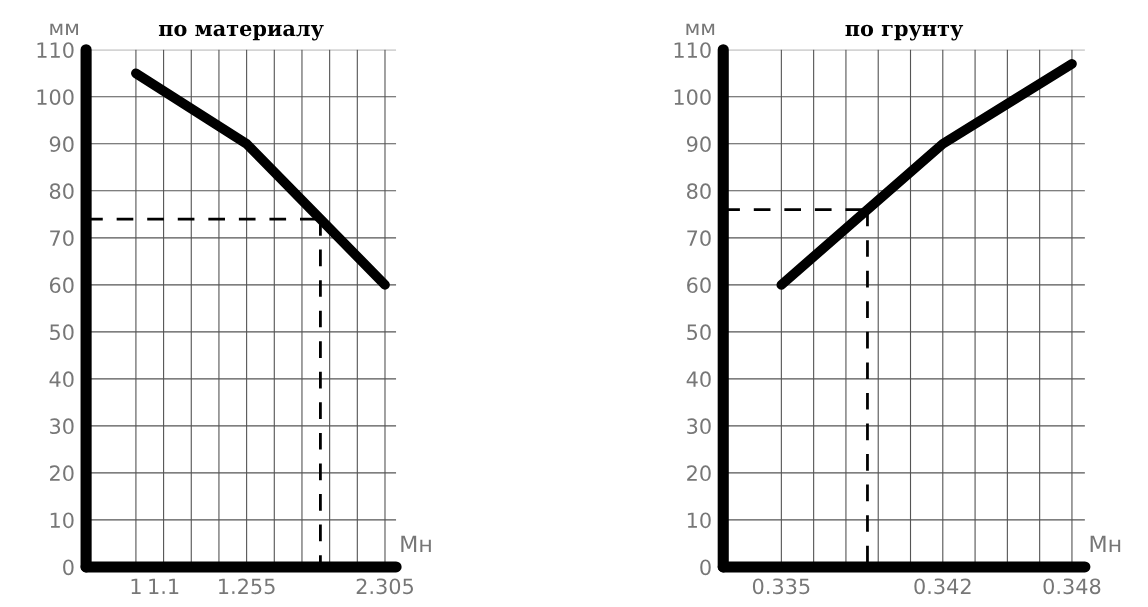  I want to click on x-tick-label: 1.255, so click(247, 586).